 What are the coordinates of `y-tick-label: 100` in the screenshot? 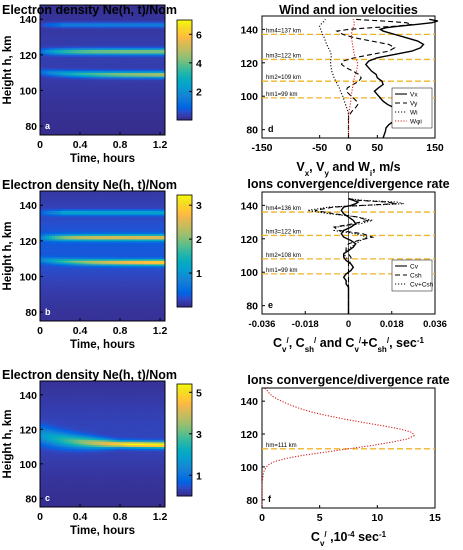 It's located at (28, 91).